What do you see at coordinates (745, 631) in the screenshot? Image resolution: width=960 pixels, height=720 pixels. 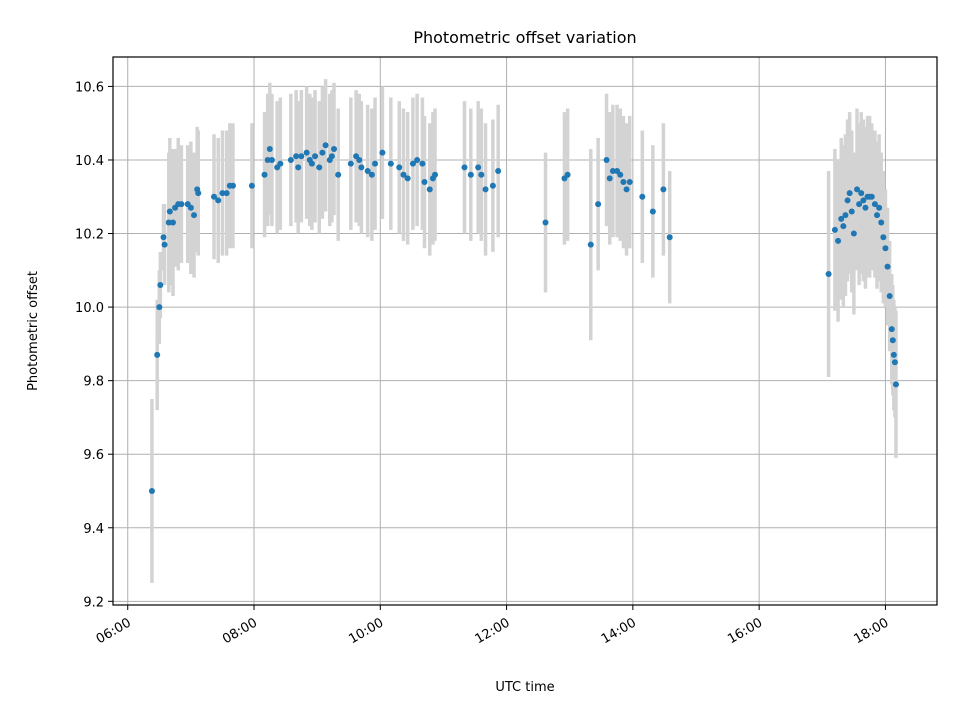 I see `x-tick-label: 16:00` at bounding box center [745, 631].